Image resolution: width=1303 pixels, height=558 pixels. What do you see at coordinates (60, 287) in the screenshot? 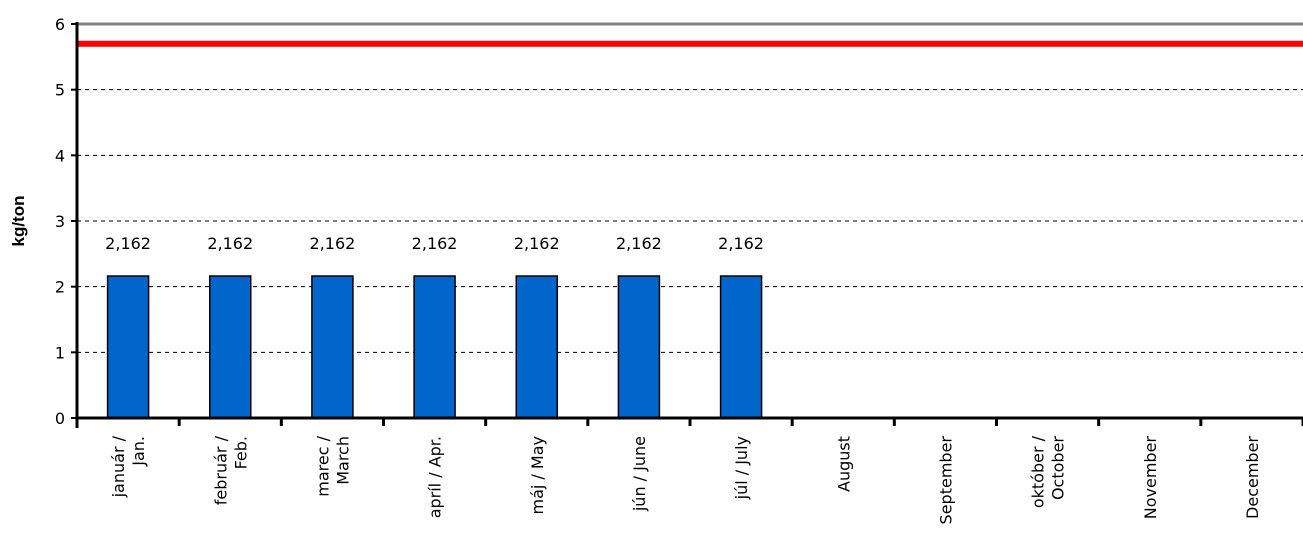
I see `y-tick-label: 2` at bounding box center [60, 287].